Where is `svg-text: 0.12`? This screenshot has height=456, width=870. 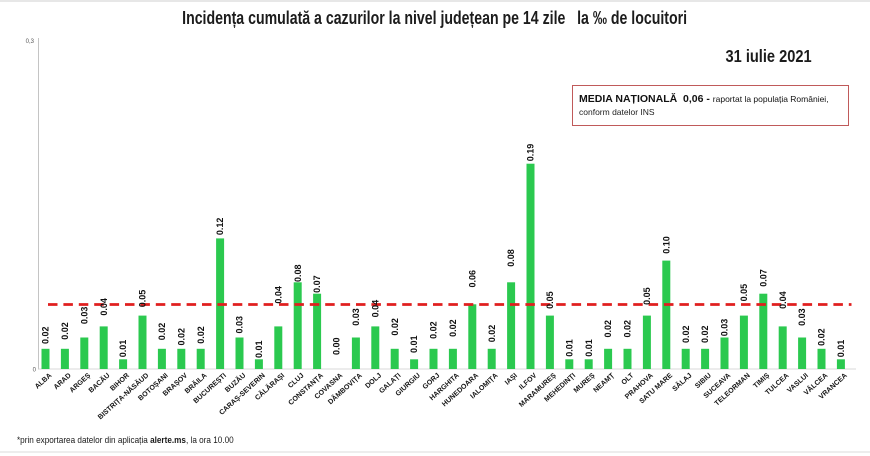 svg-text: 0.12 is located at coordinates (220, 227).